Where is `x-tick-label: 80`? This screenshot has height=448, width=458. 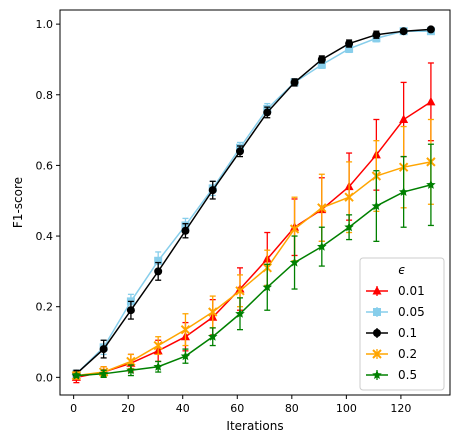
x-tick-label: 80 is located at coordinates (292, 408).